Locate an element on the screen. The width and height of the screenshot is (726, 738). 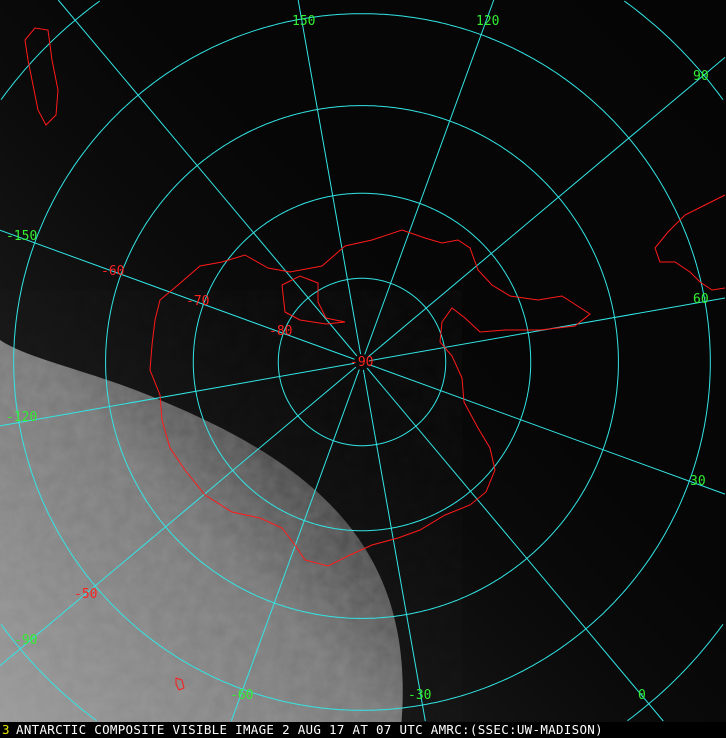
latitude-circle is located at coordinates (362, 362).